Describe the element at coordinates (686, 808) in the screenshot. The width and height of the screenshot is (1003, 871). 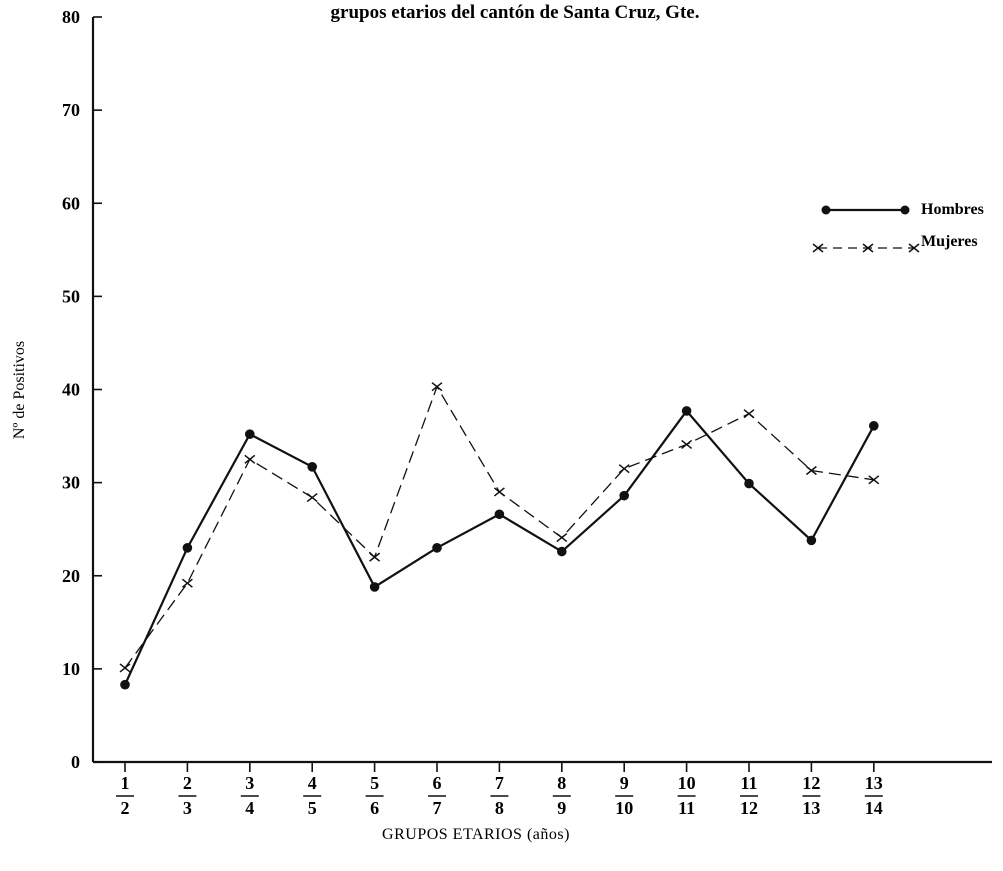
I see `x-tick-label-bottom: 11` at that location.